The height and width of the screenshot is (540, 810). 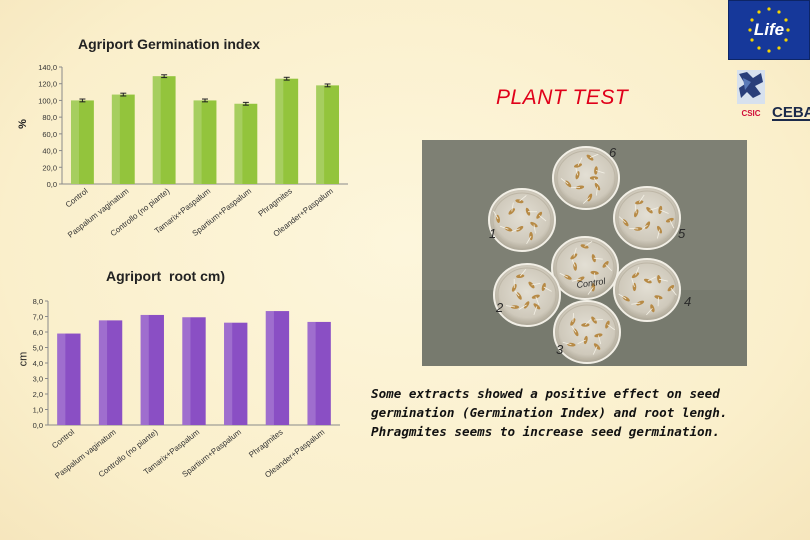 What do you see at coordinates (47, 67) in the screenshot?
I see `y-tick-label: 140,0` at bounding box center [47, 67].